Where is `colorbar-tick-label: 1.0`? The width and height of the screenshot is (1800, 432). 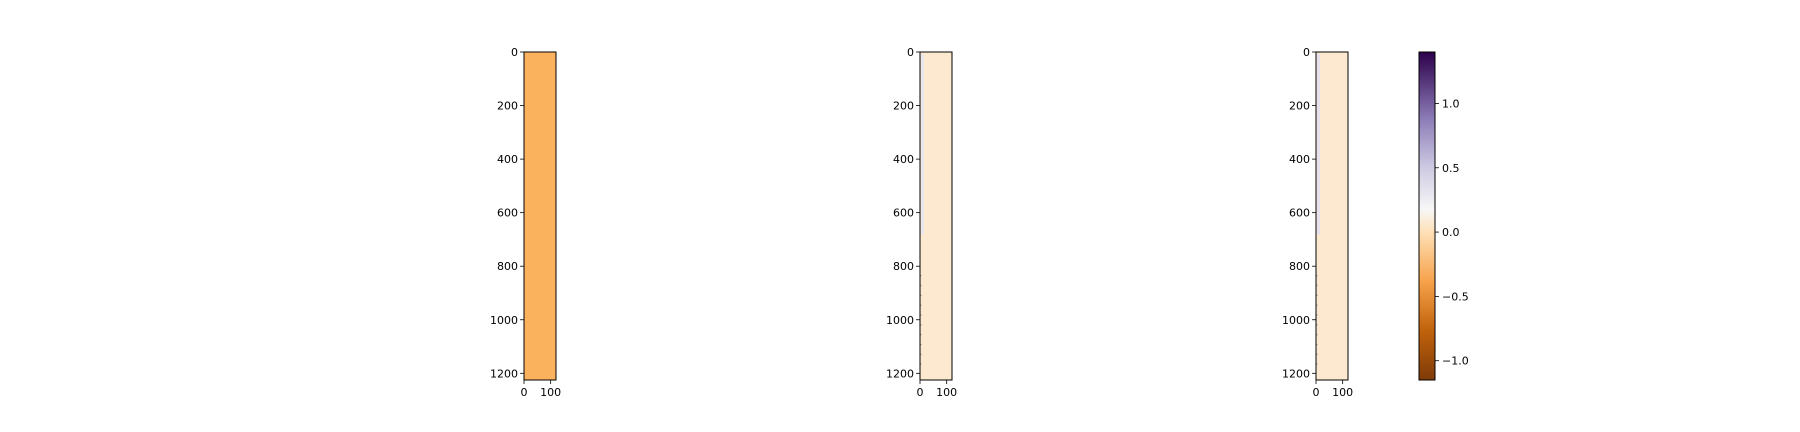
colorbar-tick-label: 1.0 is located at coordinates (1451, 103).